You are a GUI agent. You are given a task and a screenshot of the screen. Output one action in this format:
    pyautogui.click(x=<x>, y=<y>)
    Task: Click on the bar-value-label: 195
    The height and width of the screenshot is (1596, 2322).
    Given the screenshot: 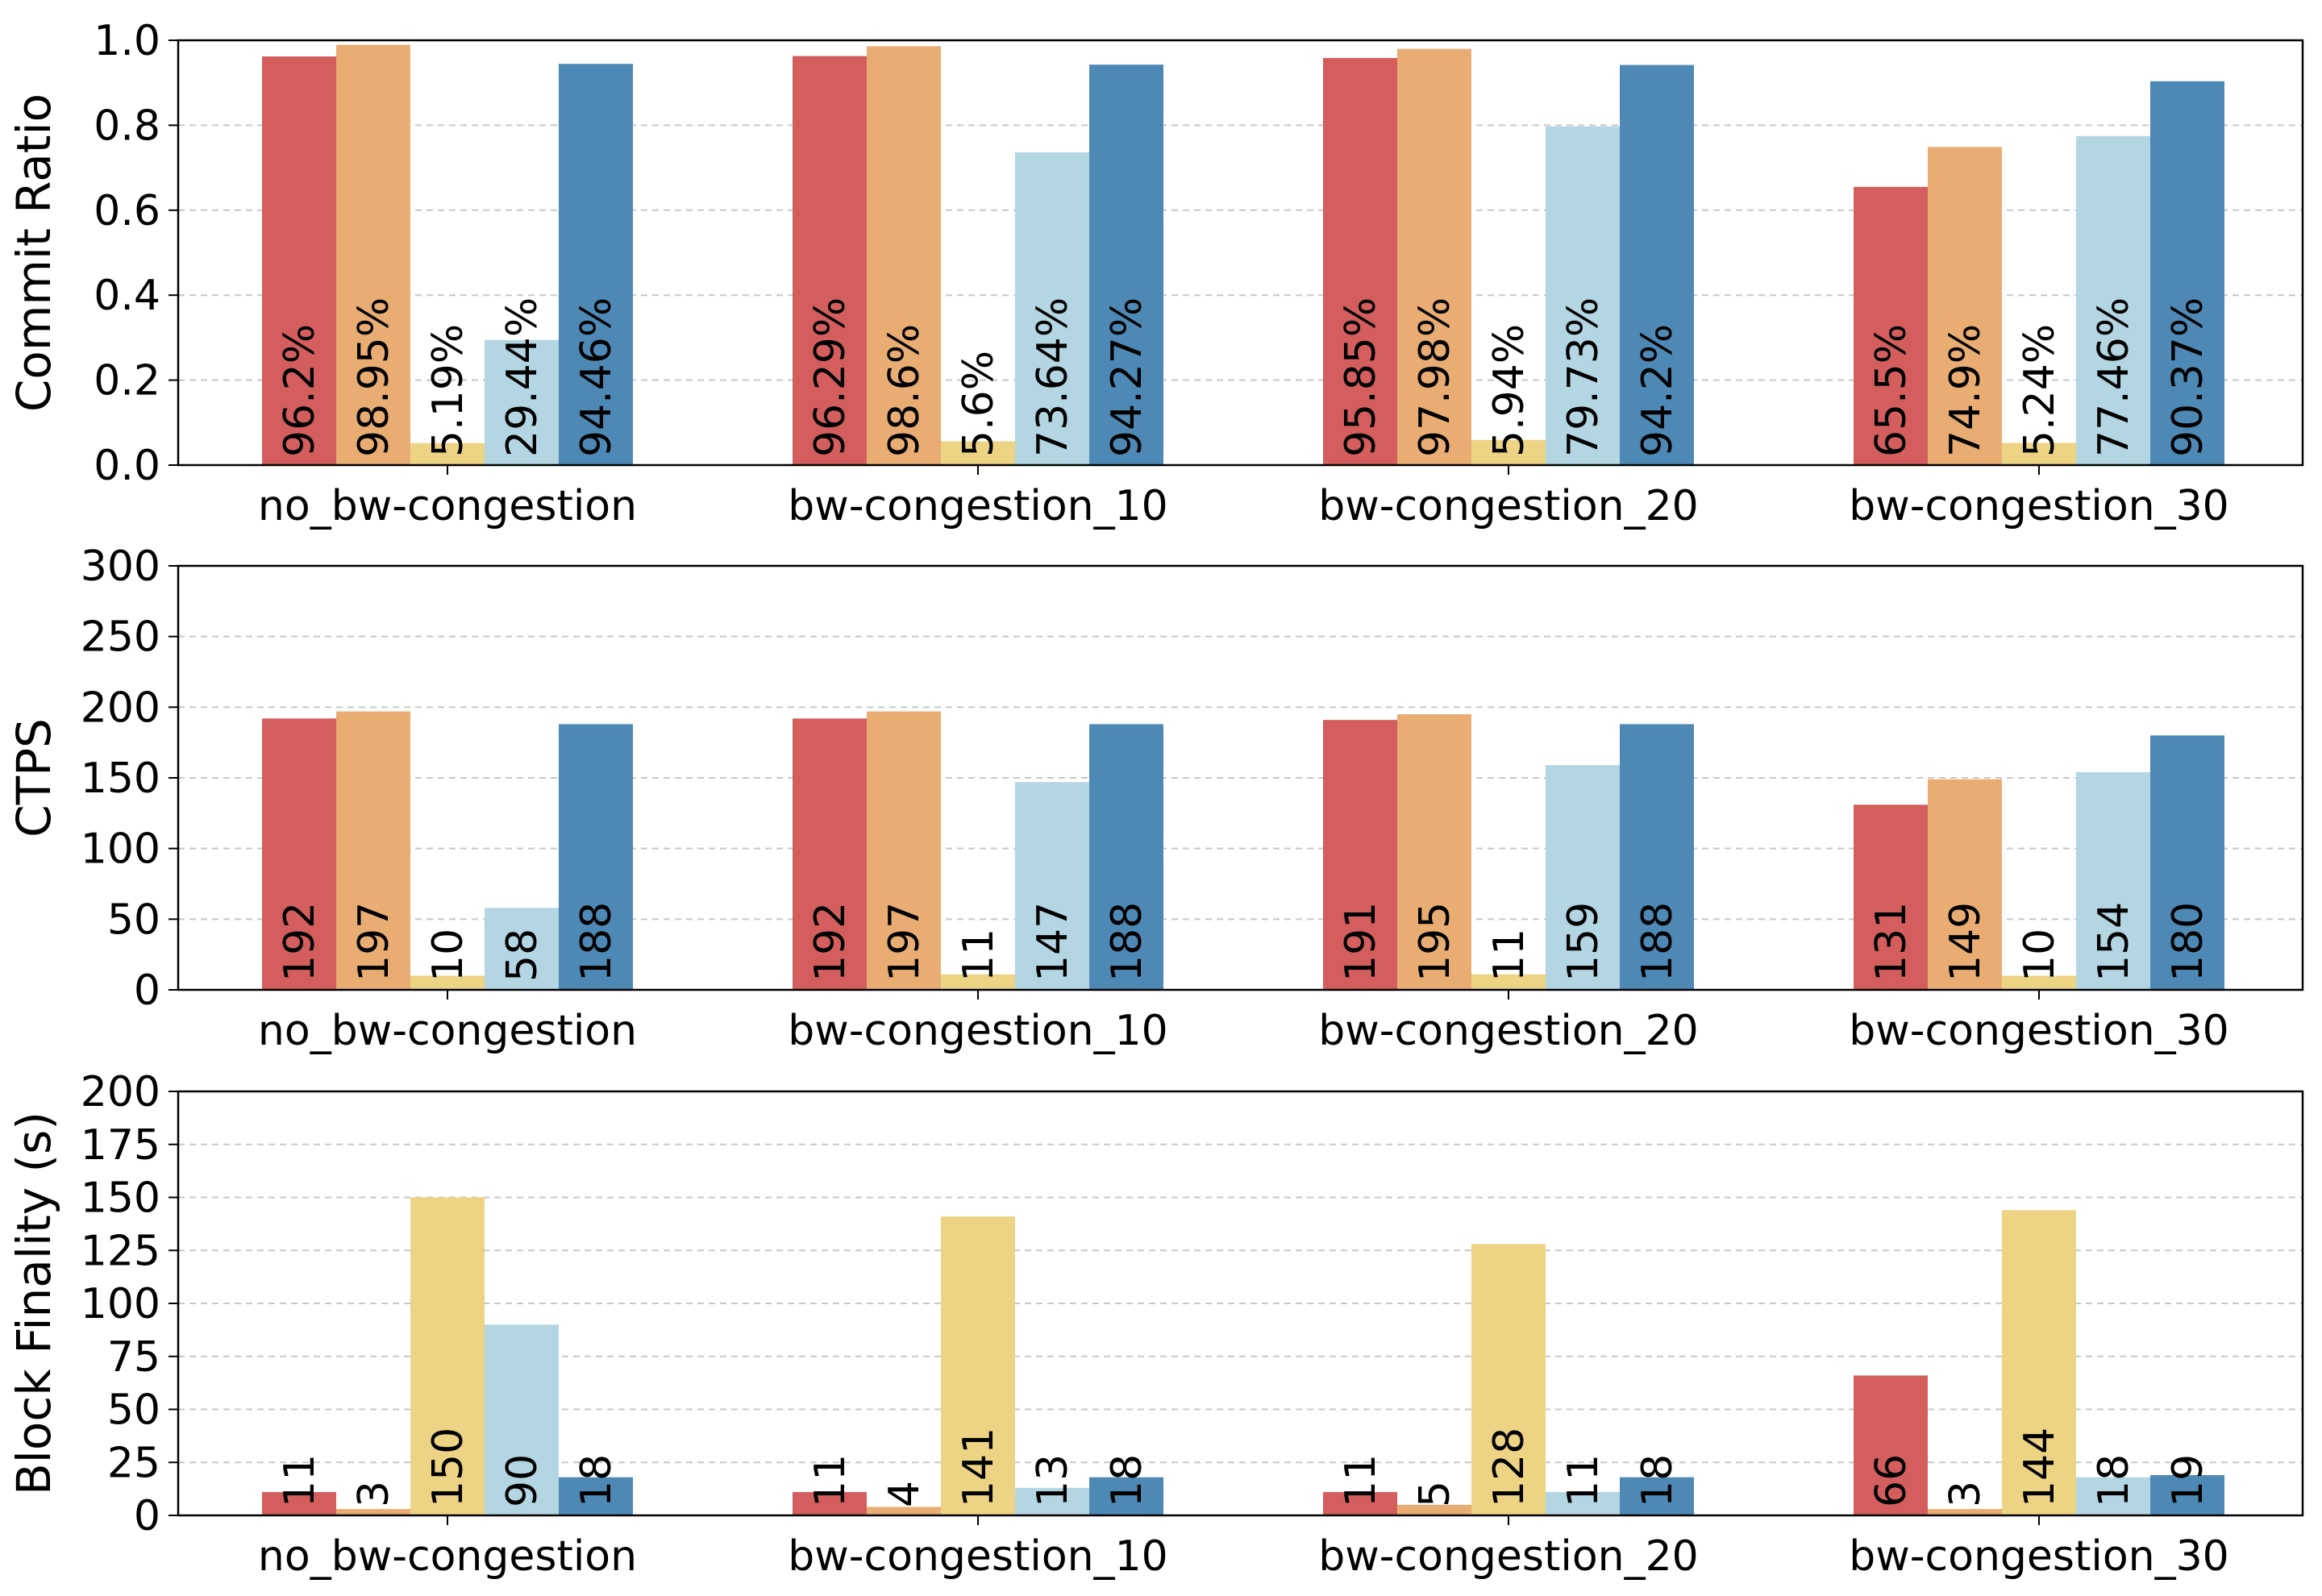 What is the action you would take?
    pyautogui.click(x=1435, y=942)
    